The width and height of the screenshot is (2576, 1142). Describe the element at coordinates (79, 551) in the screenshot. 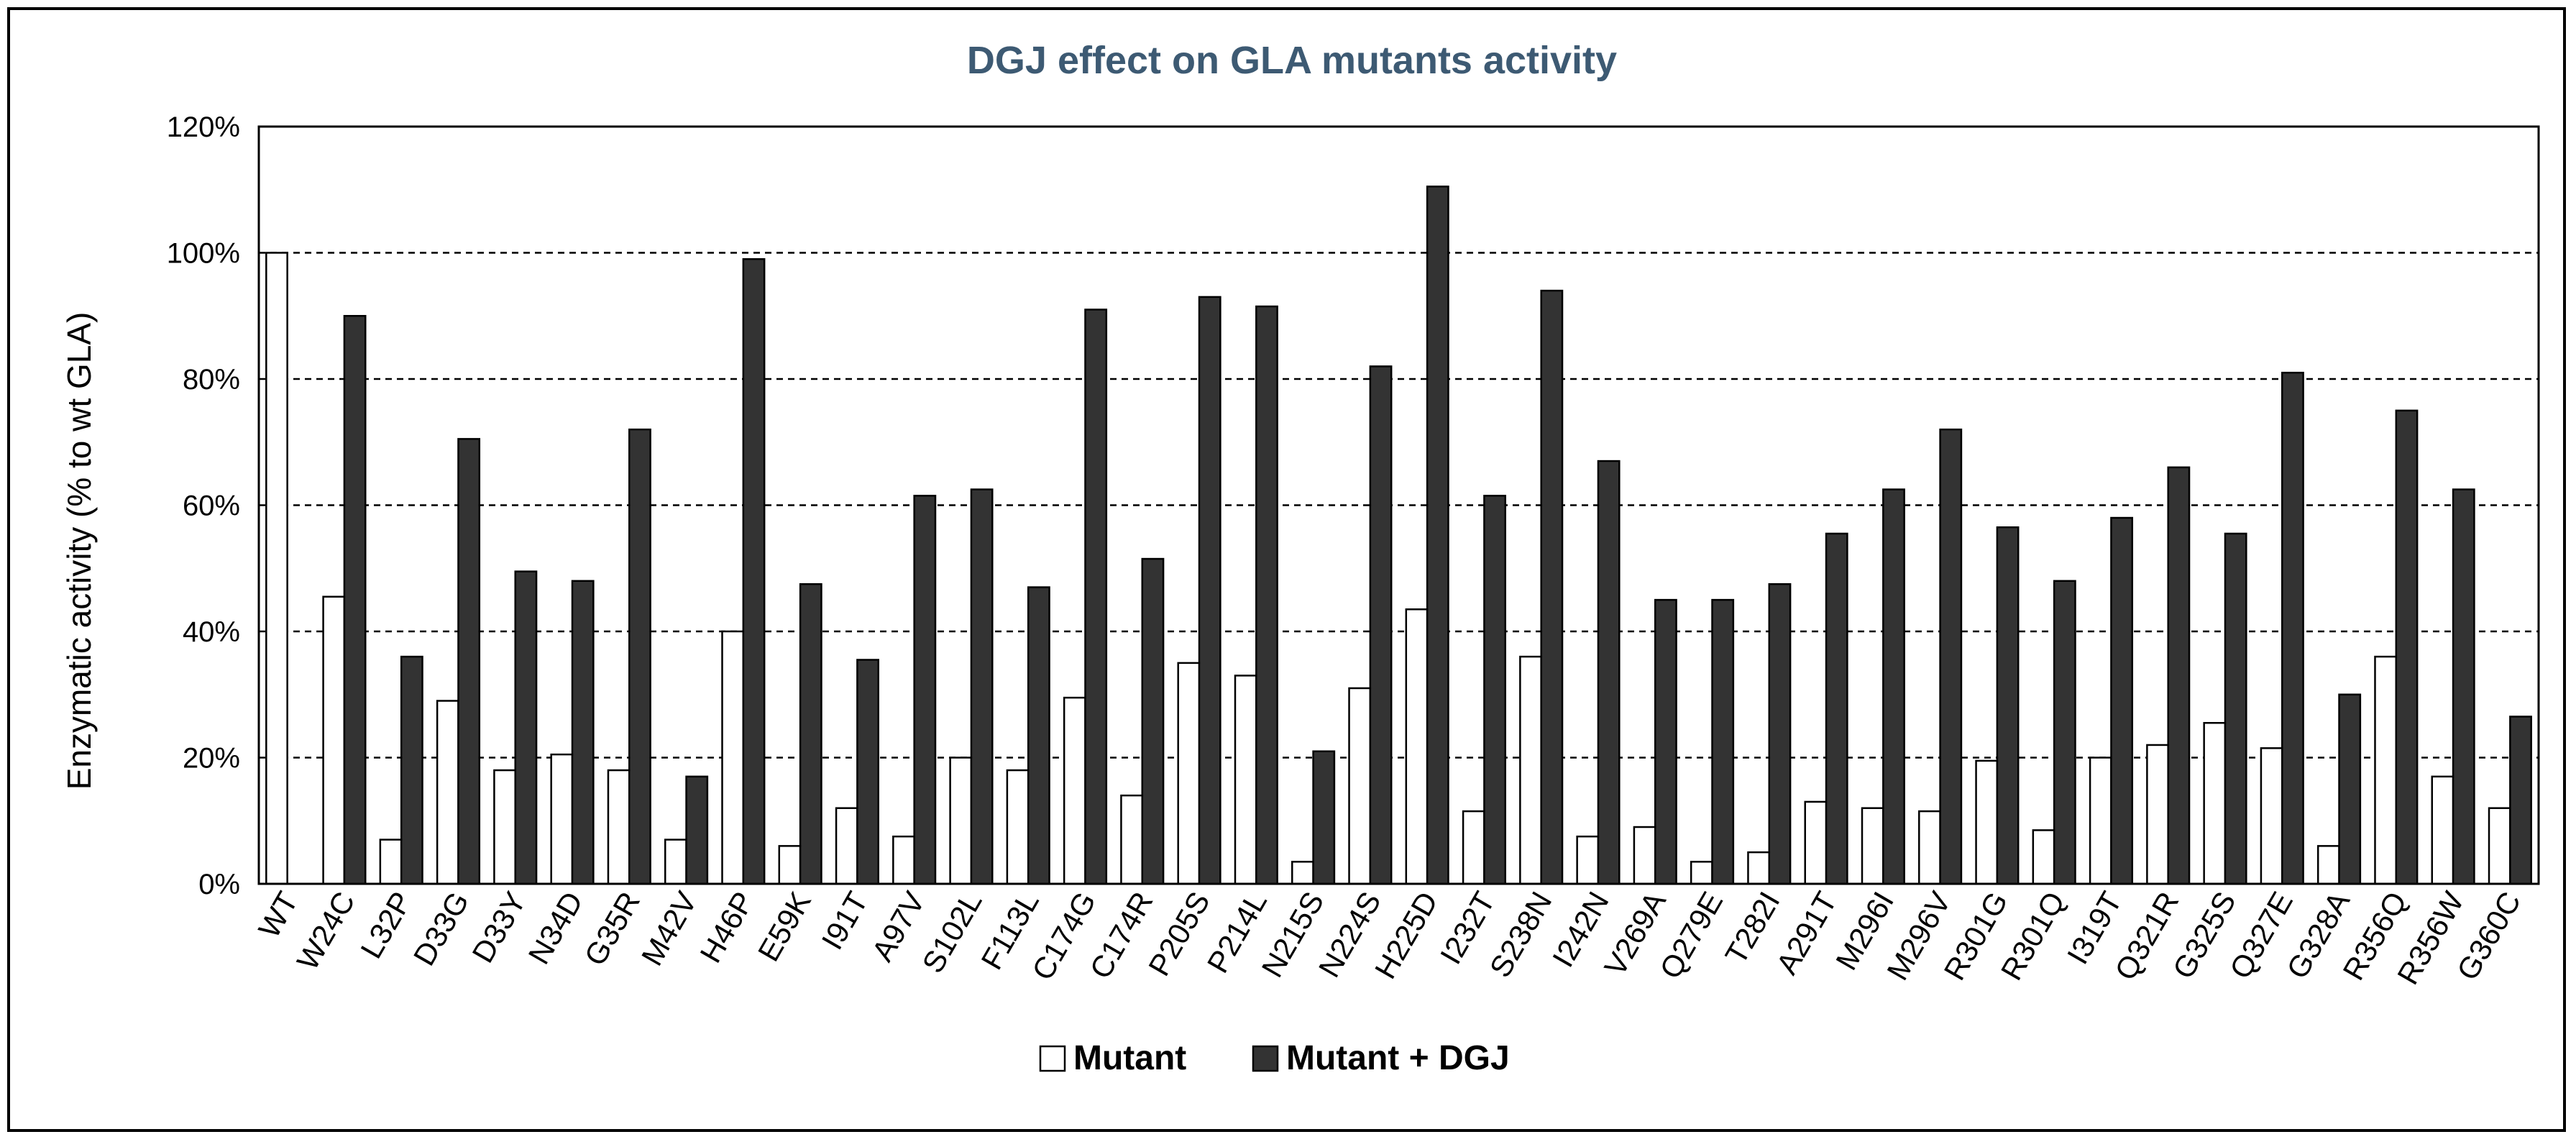

I see `y-axis-label: Enzymatic activity (% to wt GLA)` at that location.